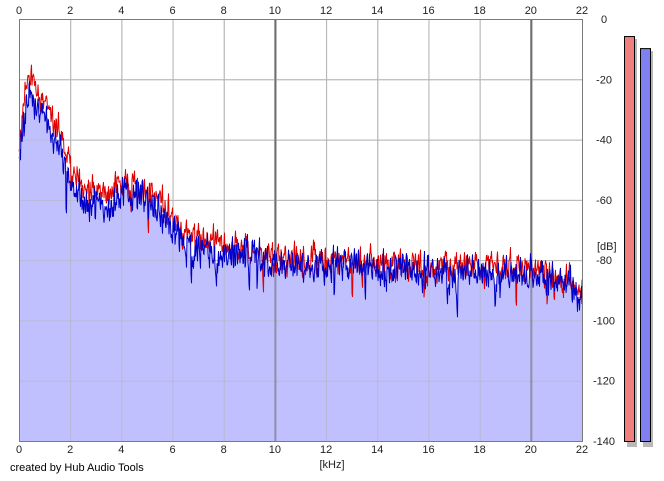 The width and height of the screenshot is (664, 481). I want to click on x-tick-label-bottom: 12, so click(326, 450).